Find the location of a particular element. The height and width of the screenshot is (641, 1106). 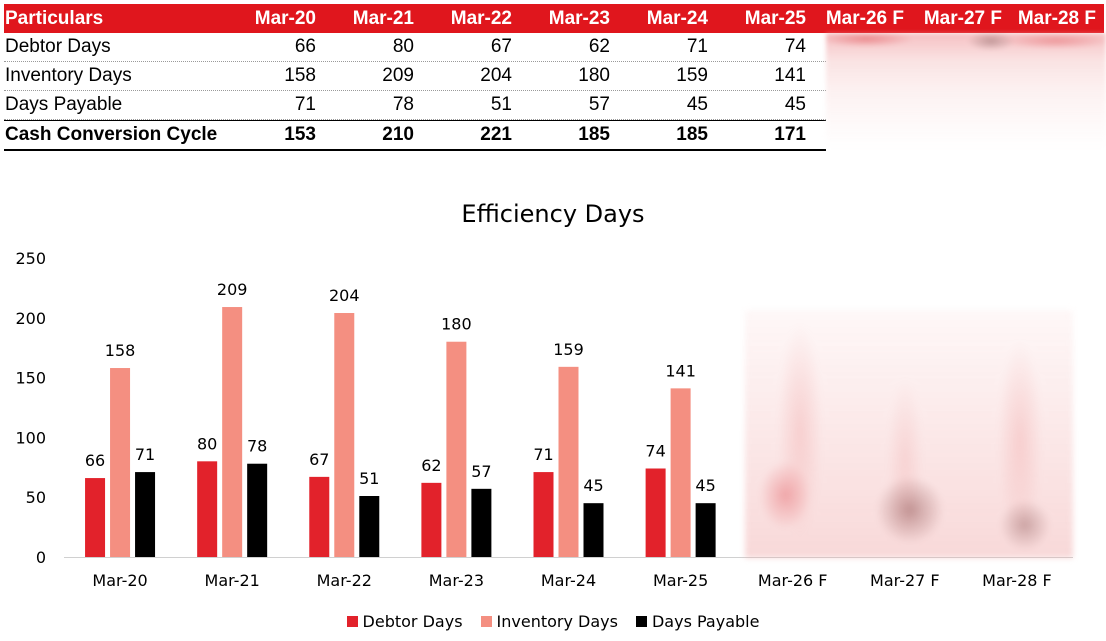

row-label: Cash Conversion Cycle is located at coordinates (111, 134).